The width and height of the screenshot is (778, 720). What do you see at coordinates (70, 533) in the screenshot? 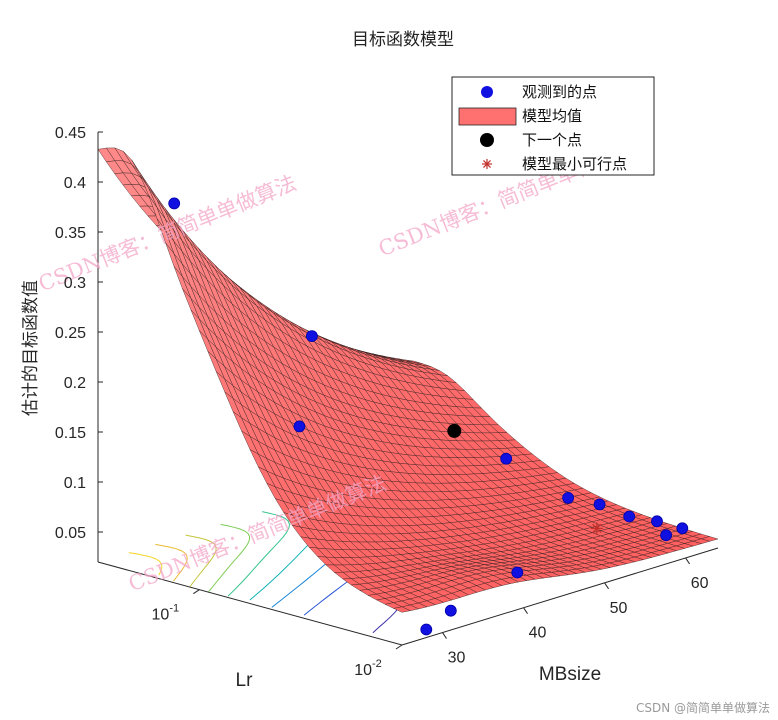
I see `z-tick-label: 0.05` at bounding box center [70, 533].